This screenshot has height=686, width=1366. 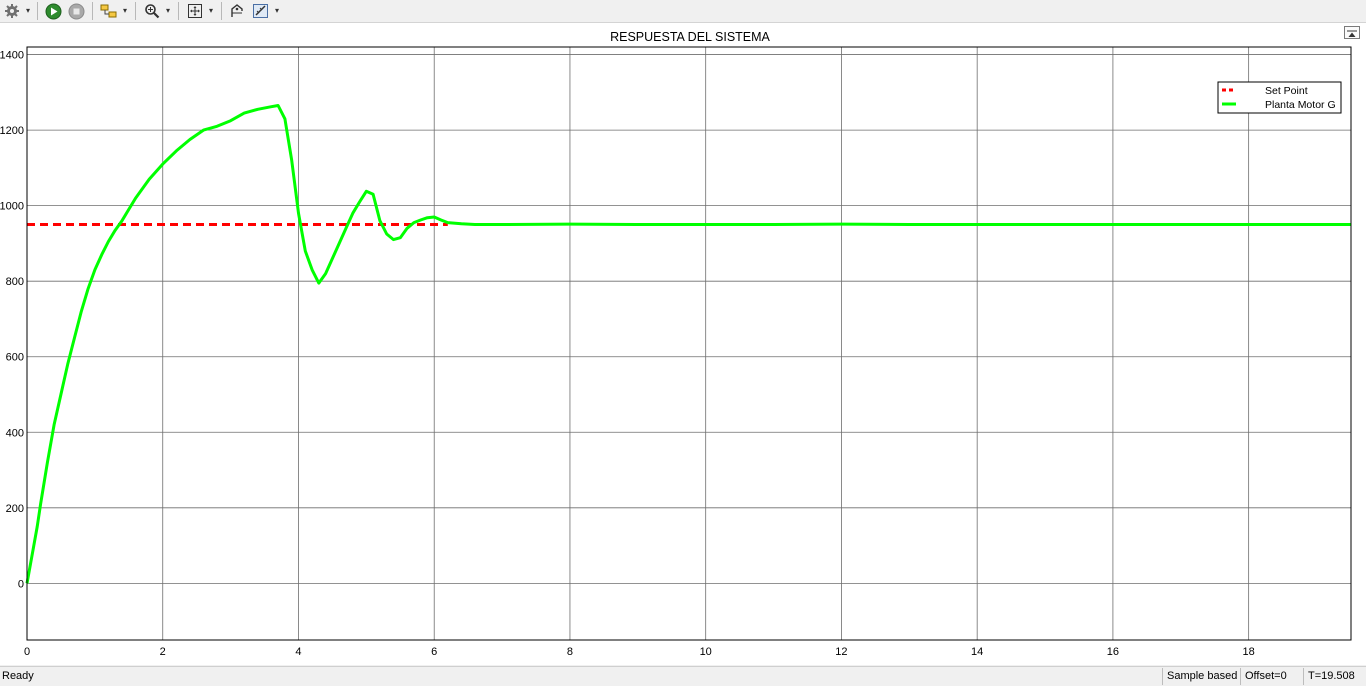 I want to click on status-time: T=19.508, so click(x=1334, y=676).